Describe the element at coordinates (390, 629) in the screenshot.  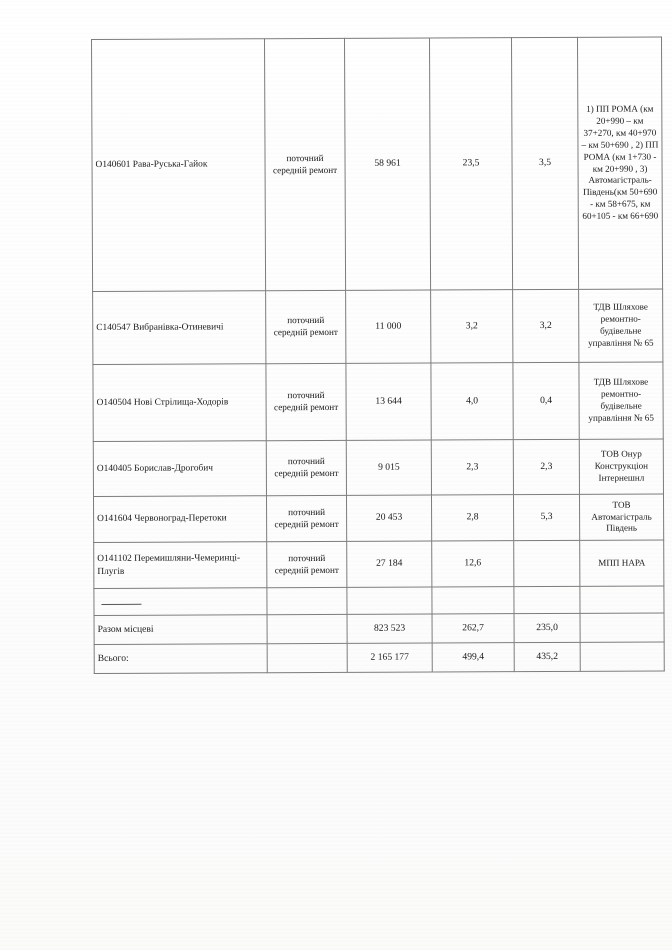
I see `cell-cost: 823 523` at that location.